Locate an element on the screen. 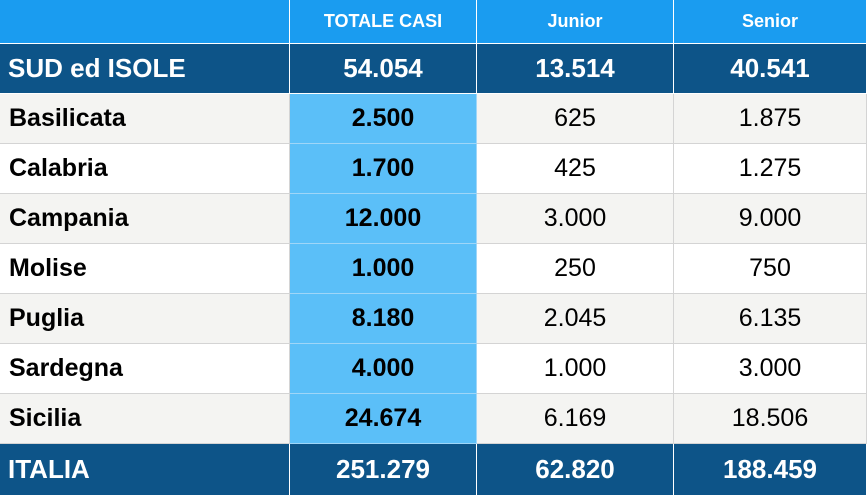 This screenshot has height=496, width=867. summary-top-label: SUD ed ISOLE is located at coordinates (145, 69).